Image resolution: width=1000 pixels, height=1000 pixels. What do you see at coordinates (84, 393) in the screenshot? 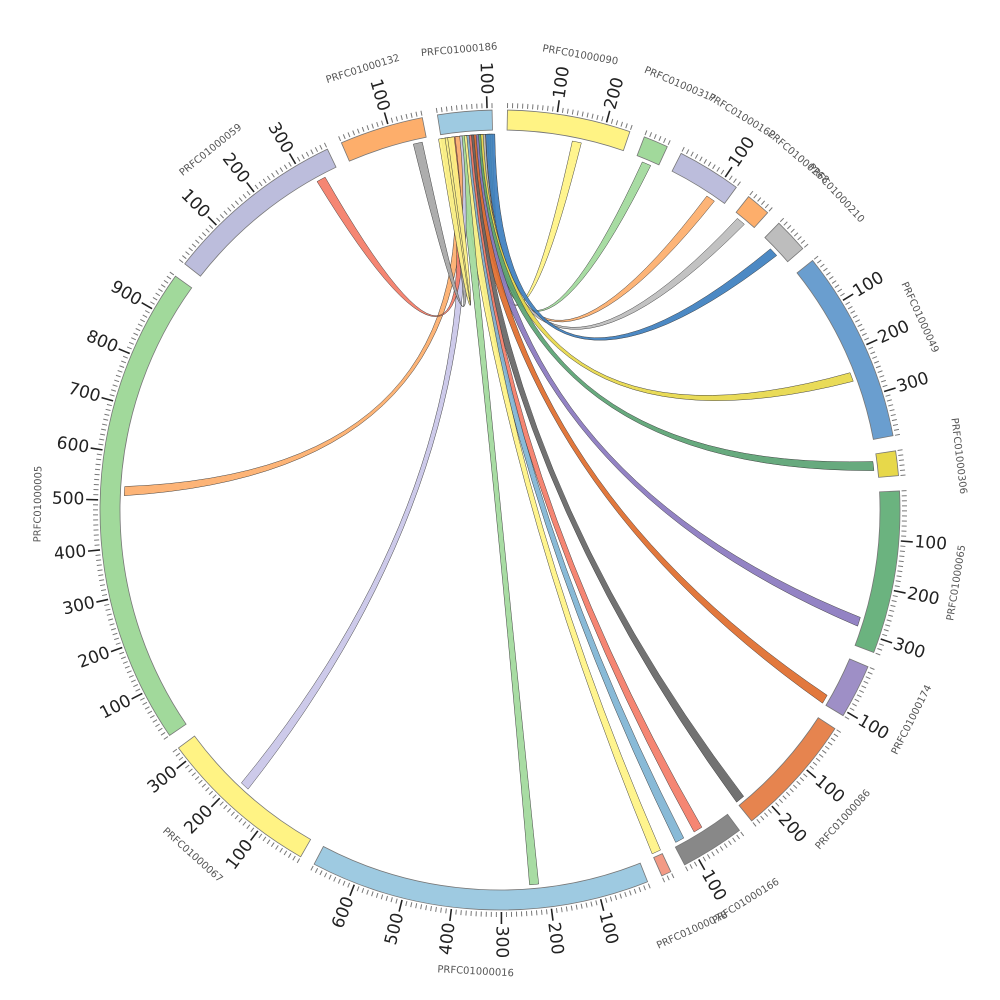
I see `tick-label: 700` at bounding box center [84, 393].